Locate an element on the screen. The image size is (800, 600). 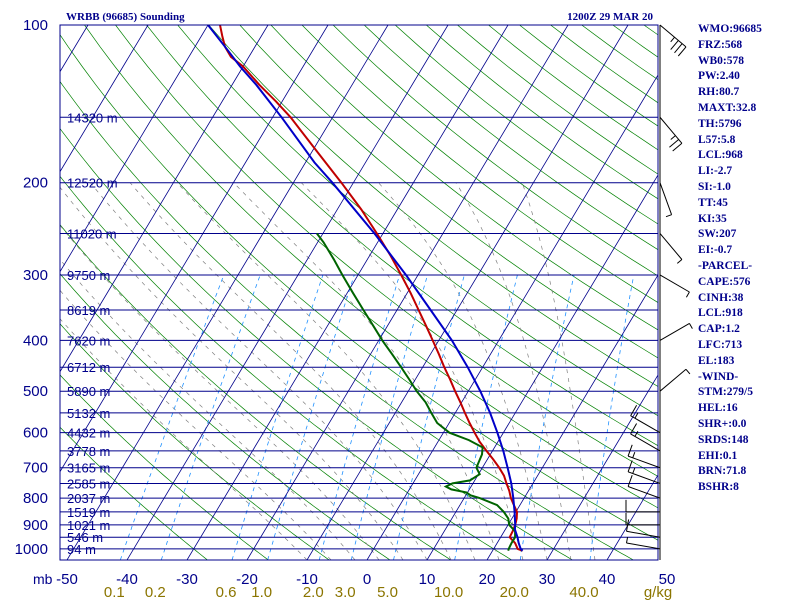
mixing-ratio-label: 20.0 is located at coordinates (514, 592).